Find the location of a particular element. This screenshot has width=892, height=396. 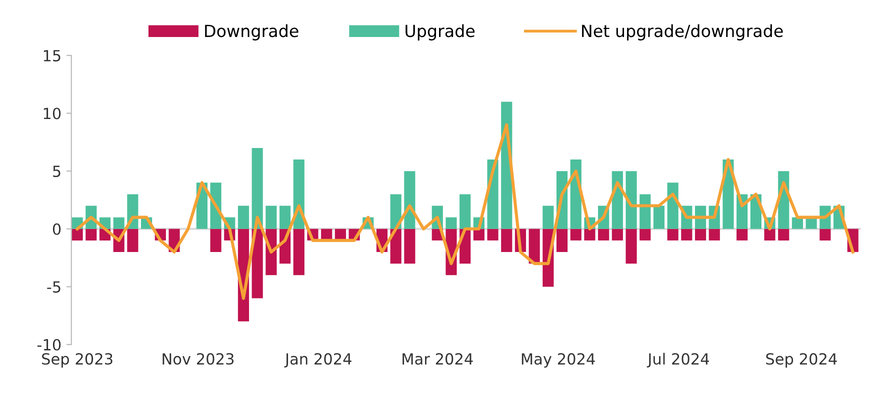

legend-label: Downgrade is located at coordinates (251, 32).